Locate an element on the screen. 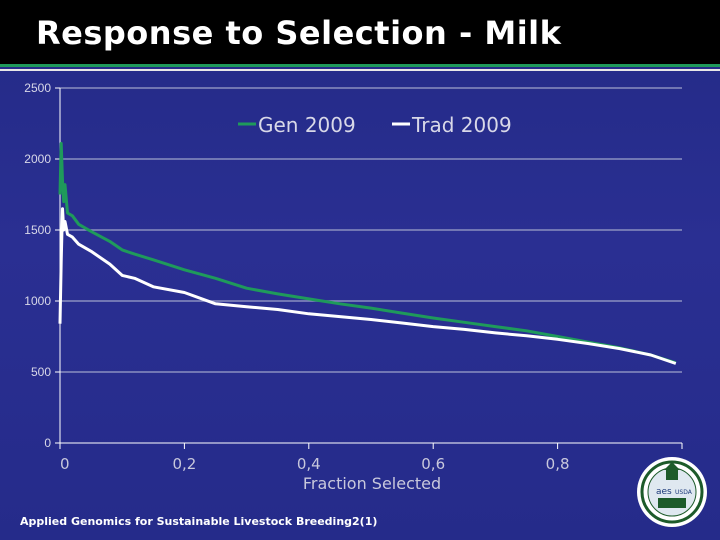 Image resolution: width=720 pixels, height=540 pixels. y-tick-label: 500 is located at coordinates (41, 372).